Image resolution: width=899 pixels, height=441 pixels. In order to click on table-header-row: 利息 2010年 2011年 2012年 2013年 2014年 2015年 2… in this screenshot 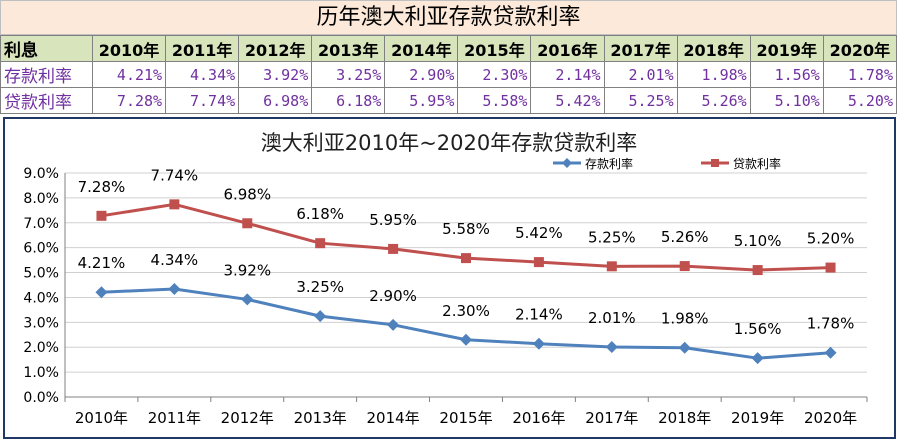, I will do `click(449, 48)`.